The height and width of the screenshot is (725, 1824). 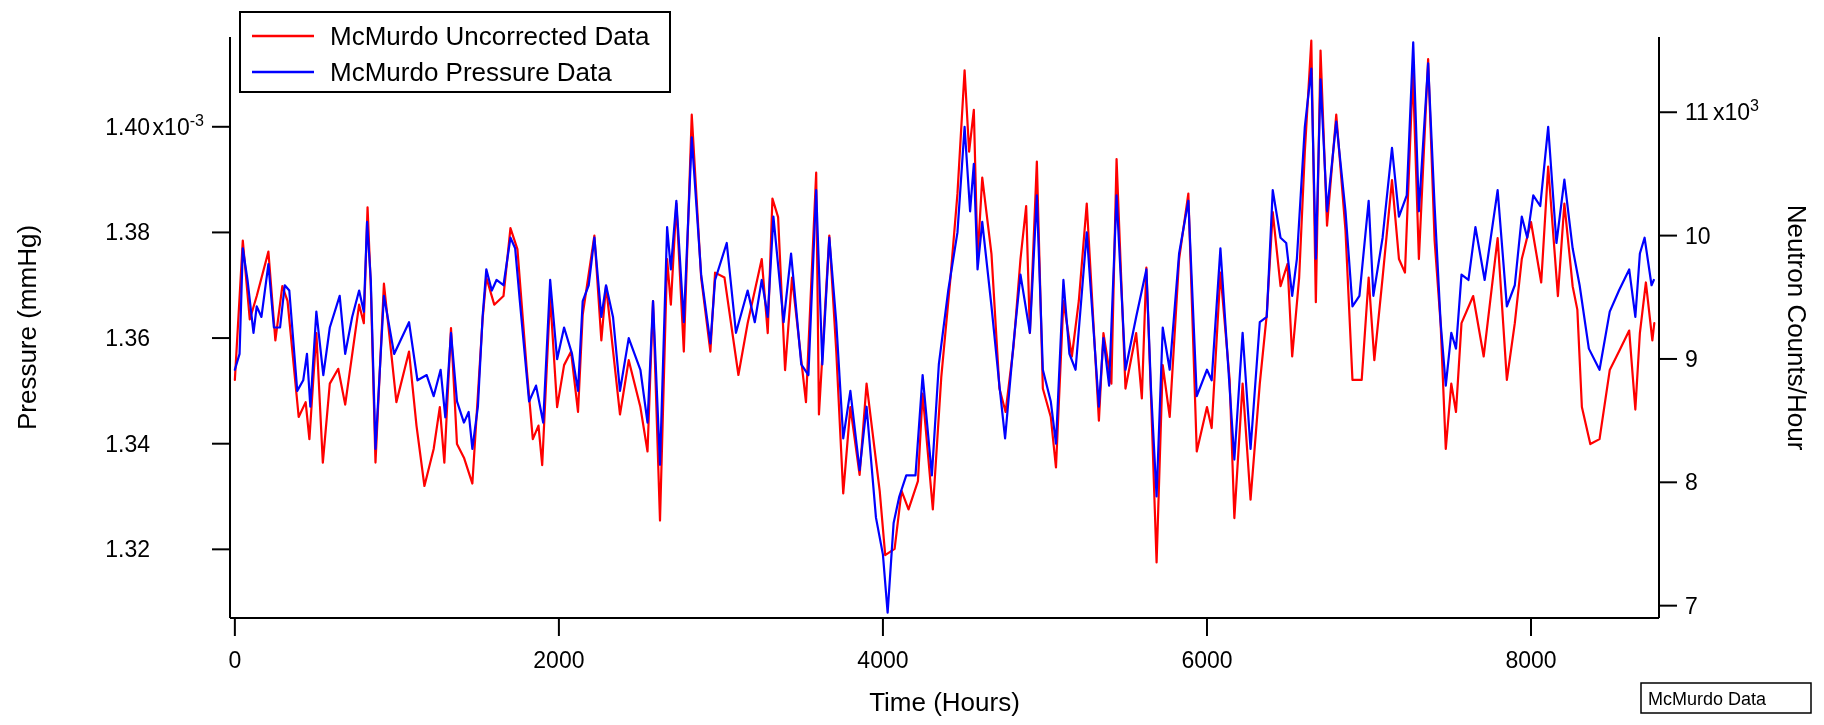 What do you see at coordinates (1691, 358) in the screenshot?
I see `y2-tick-label: 9` at bounding box center [1691, 358].